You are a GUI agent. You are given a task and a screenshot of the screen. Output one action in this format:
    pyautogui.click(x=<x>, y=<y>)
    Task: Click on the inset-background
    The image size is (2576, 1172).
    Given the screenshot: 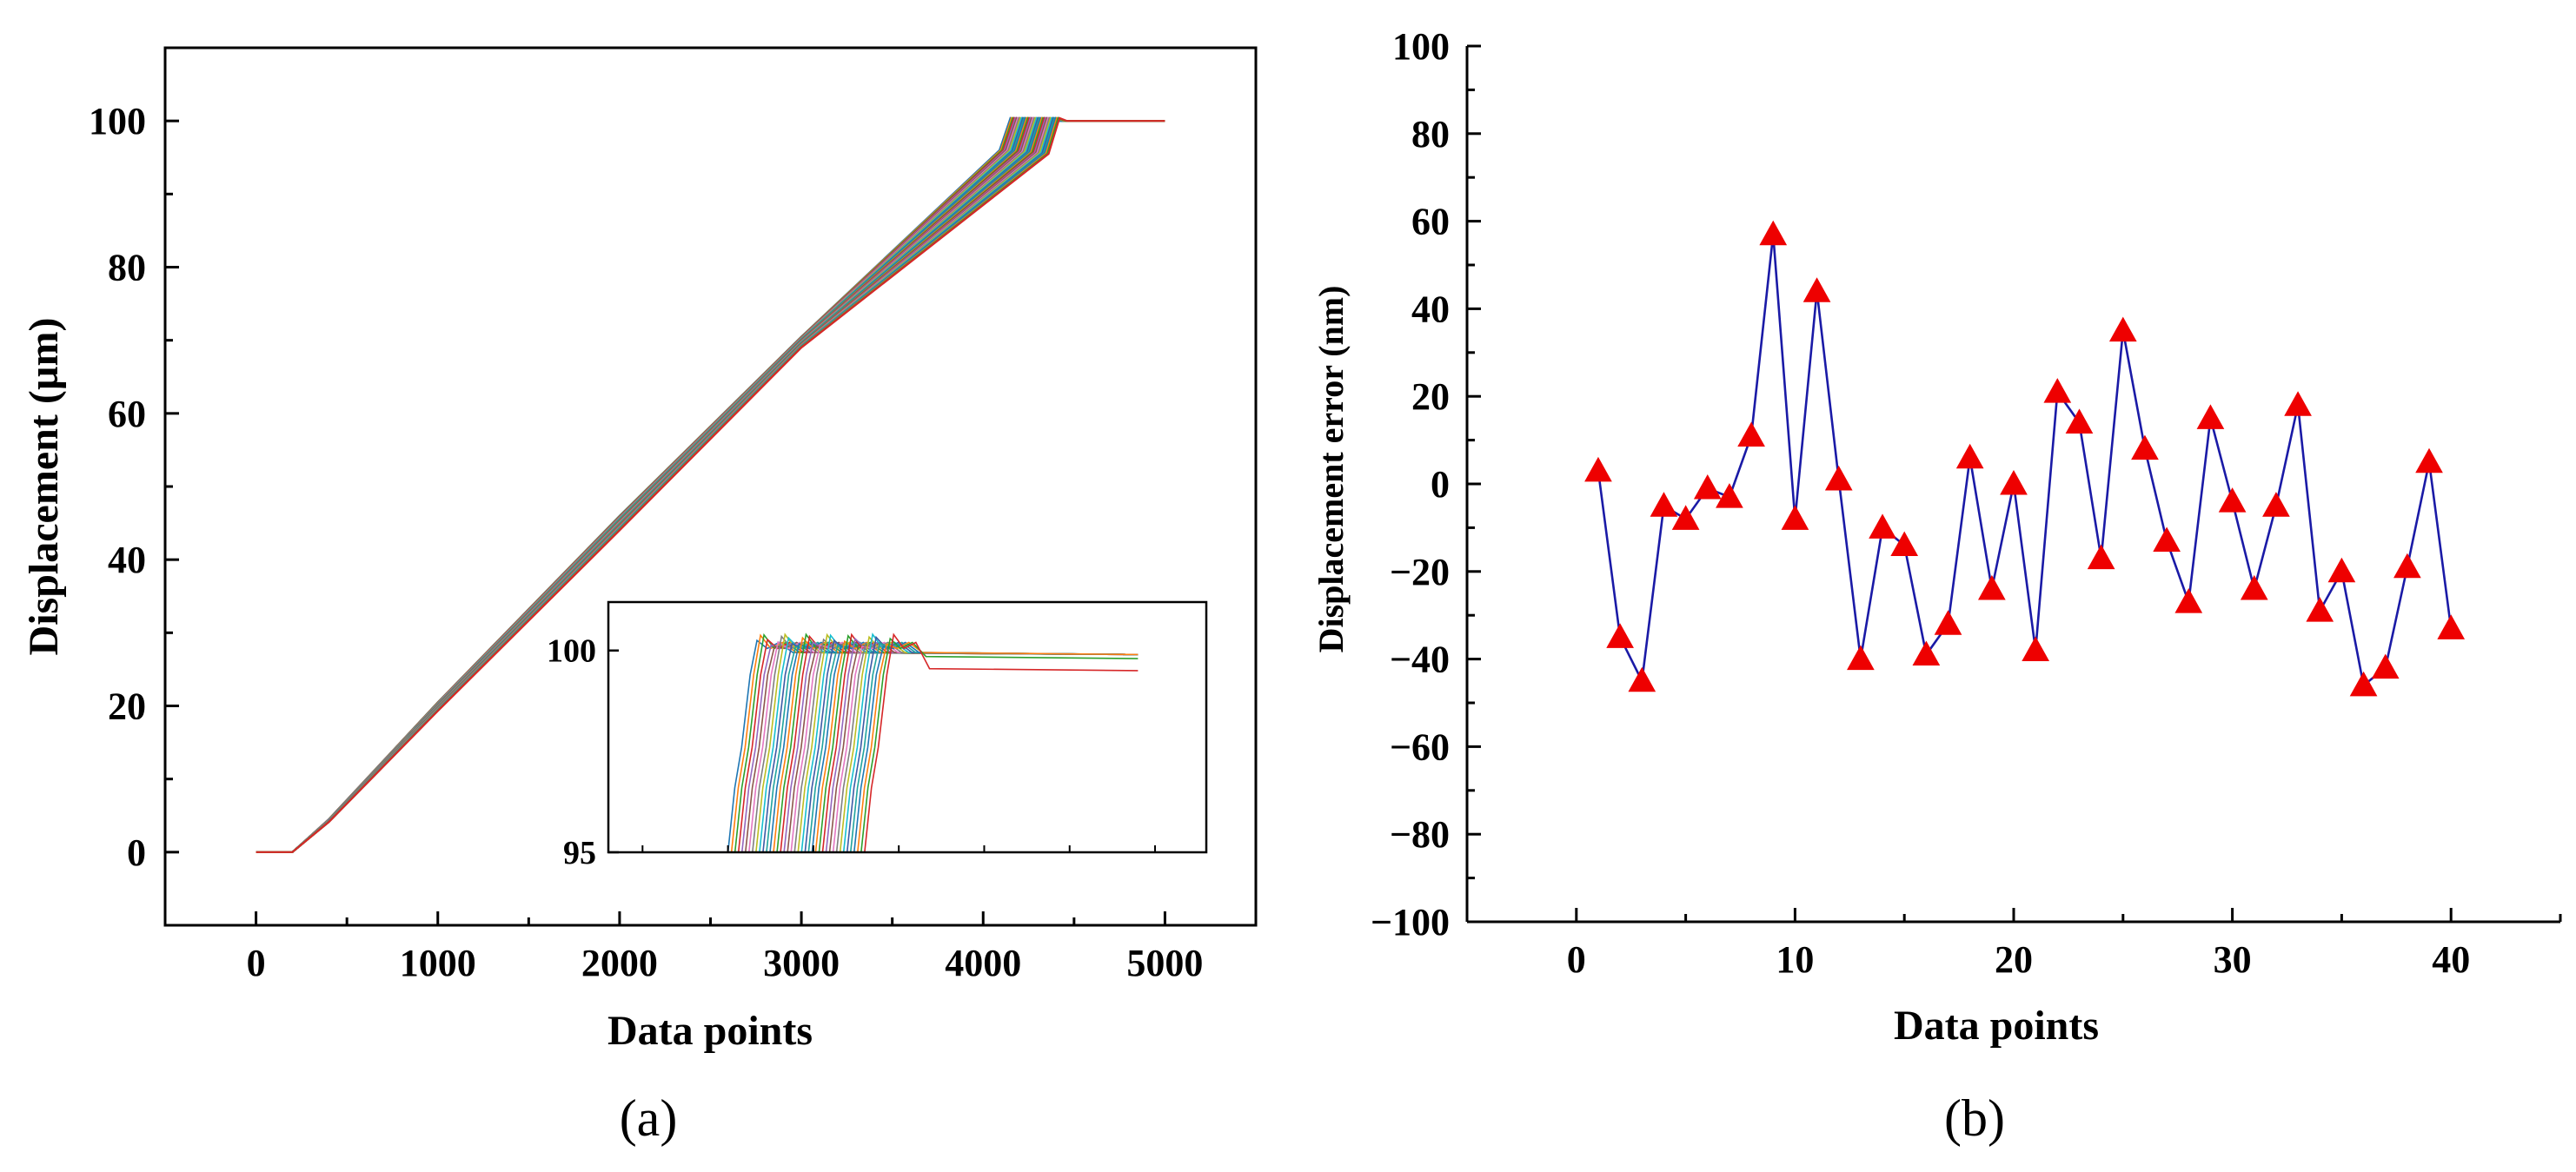 What is the action you would take?
    pyautogui.click(x=907, y=727)
    